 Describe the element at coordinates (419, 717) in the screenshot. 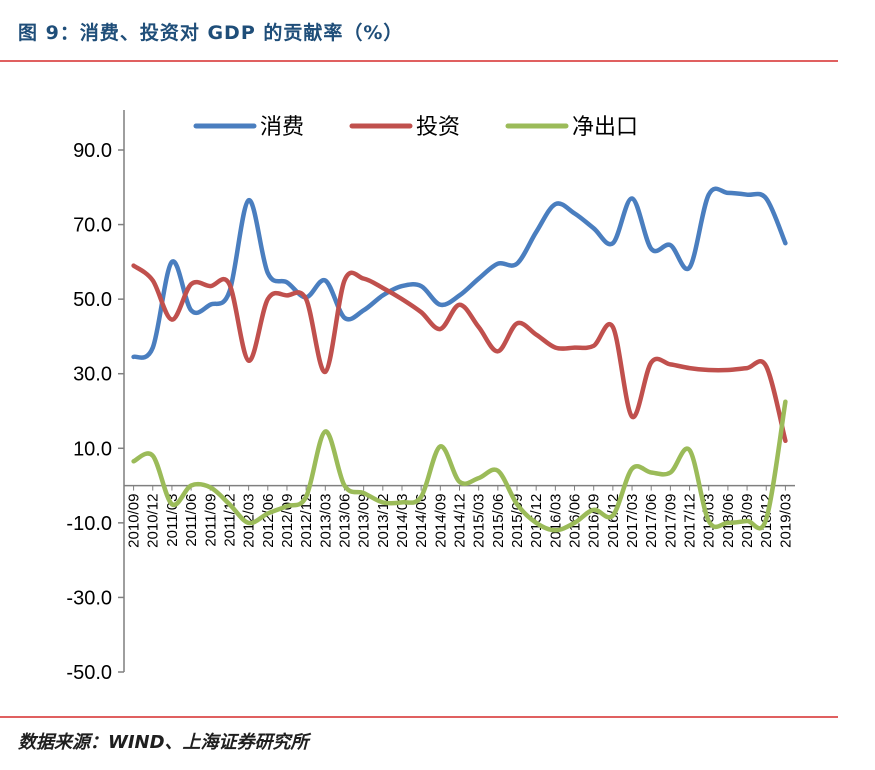

I see `bottom-divider` at that location.